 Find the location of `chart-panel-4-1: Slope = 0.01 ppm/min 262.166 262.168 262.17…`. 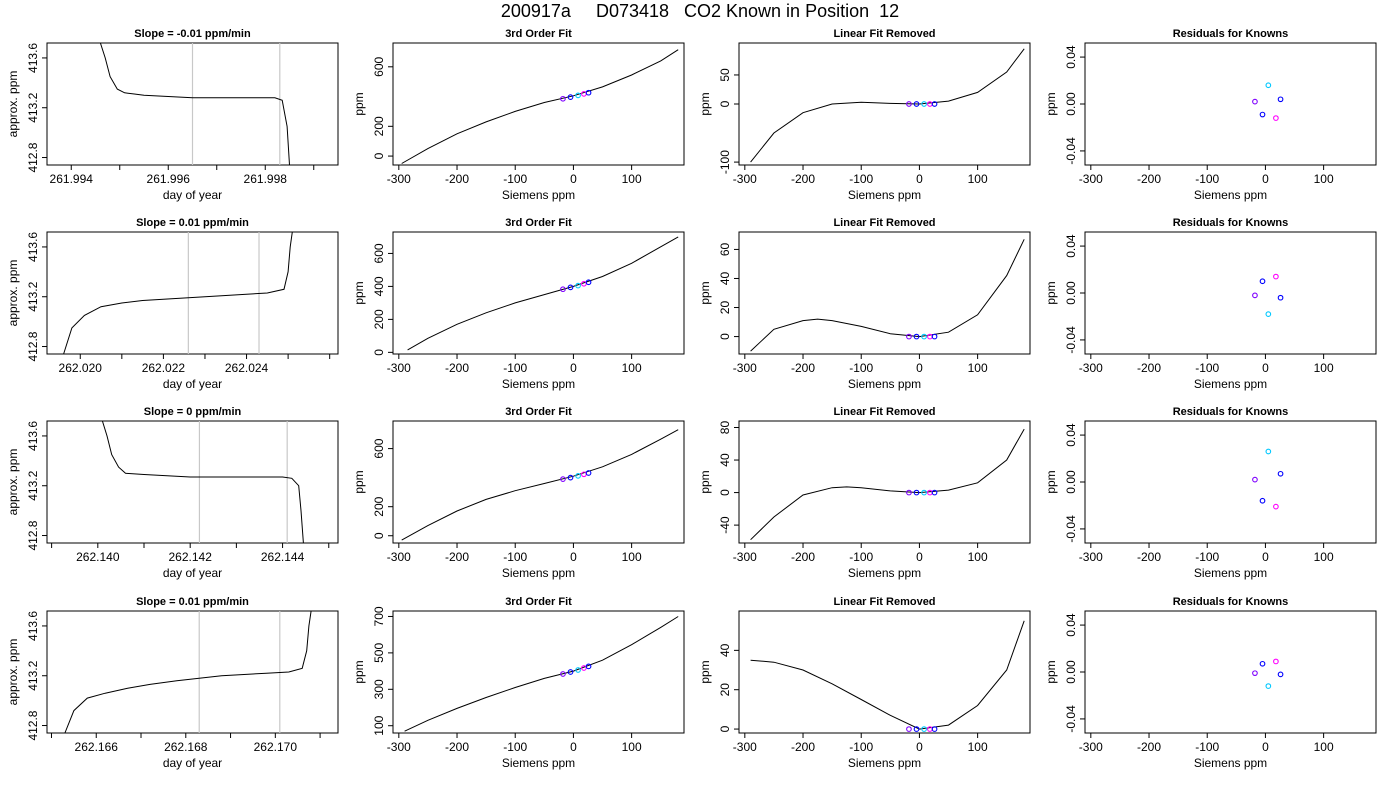

chart-panel-4-1: Slope = 0.01 ppm/min 262.166 262.168 262.17… is located at coordinates (172, 683).